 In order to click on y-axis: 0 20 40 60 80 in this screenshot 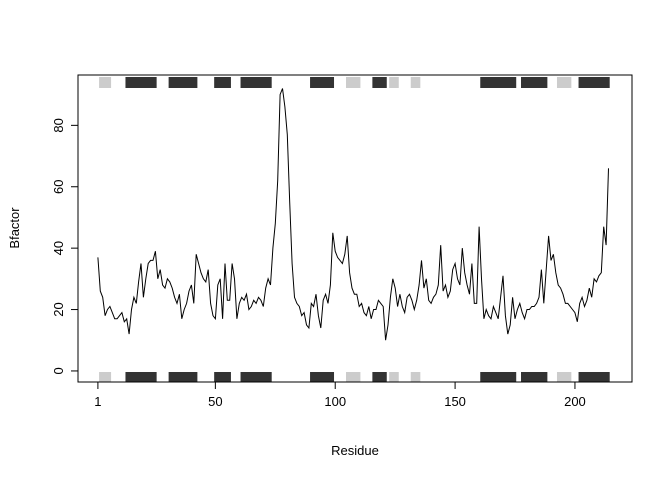, I will do `click(65, 246)`.